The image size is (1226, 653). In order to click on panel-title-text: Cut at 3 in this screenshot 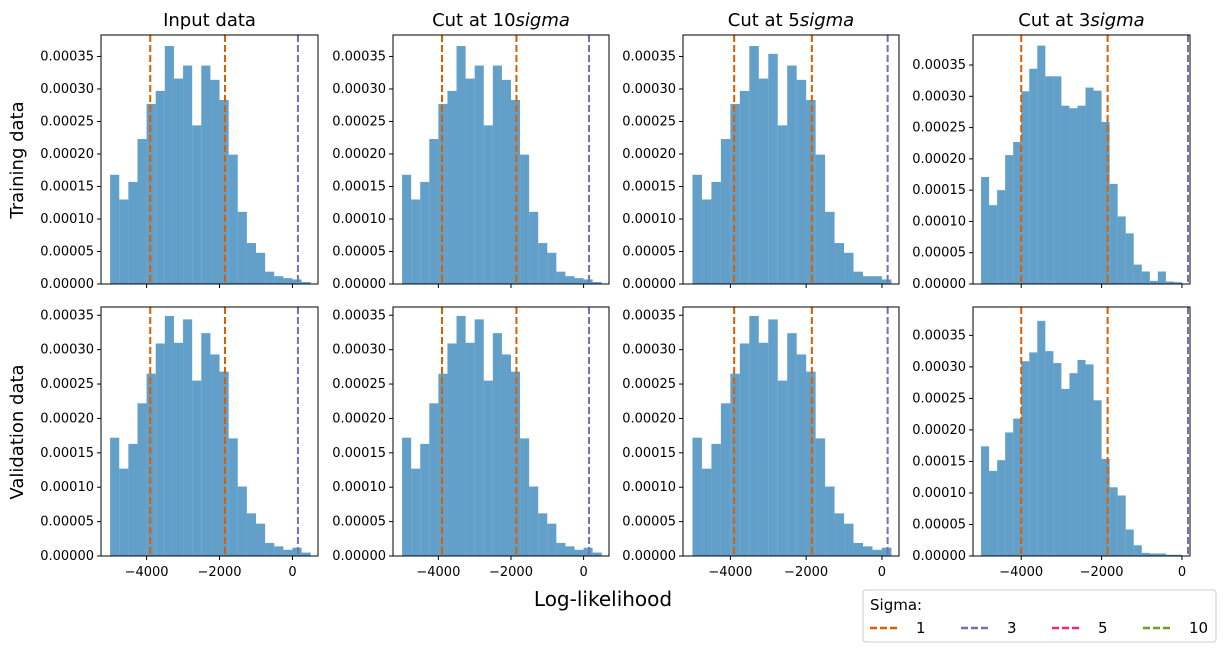, I will do `click(1054, 20)`.